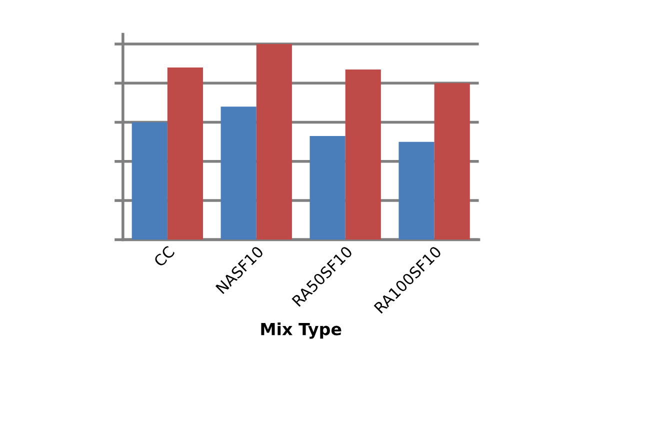 This screenshot has width=647, height=428. Describe the element at coordinates (164, 256) in the screenshot. I see `x-tick-label: CC` at that location.